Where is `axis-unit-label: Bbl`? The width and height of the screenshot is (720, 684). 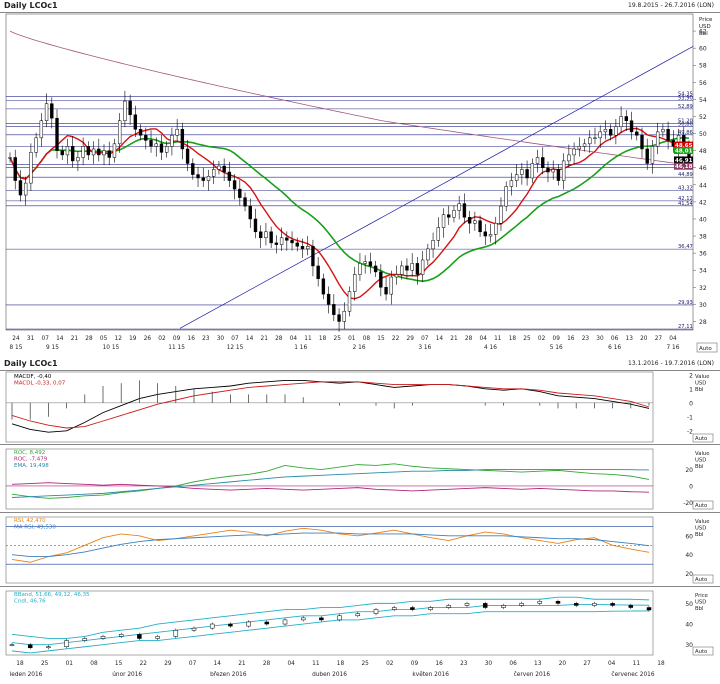 axis-unit-label: Bbl is located at coordinates (699, 467).